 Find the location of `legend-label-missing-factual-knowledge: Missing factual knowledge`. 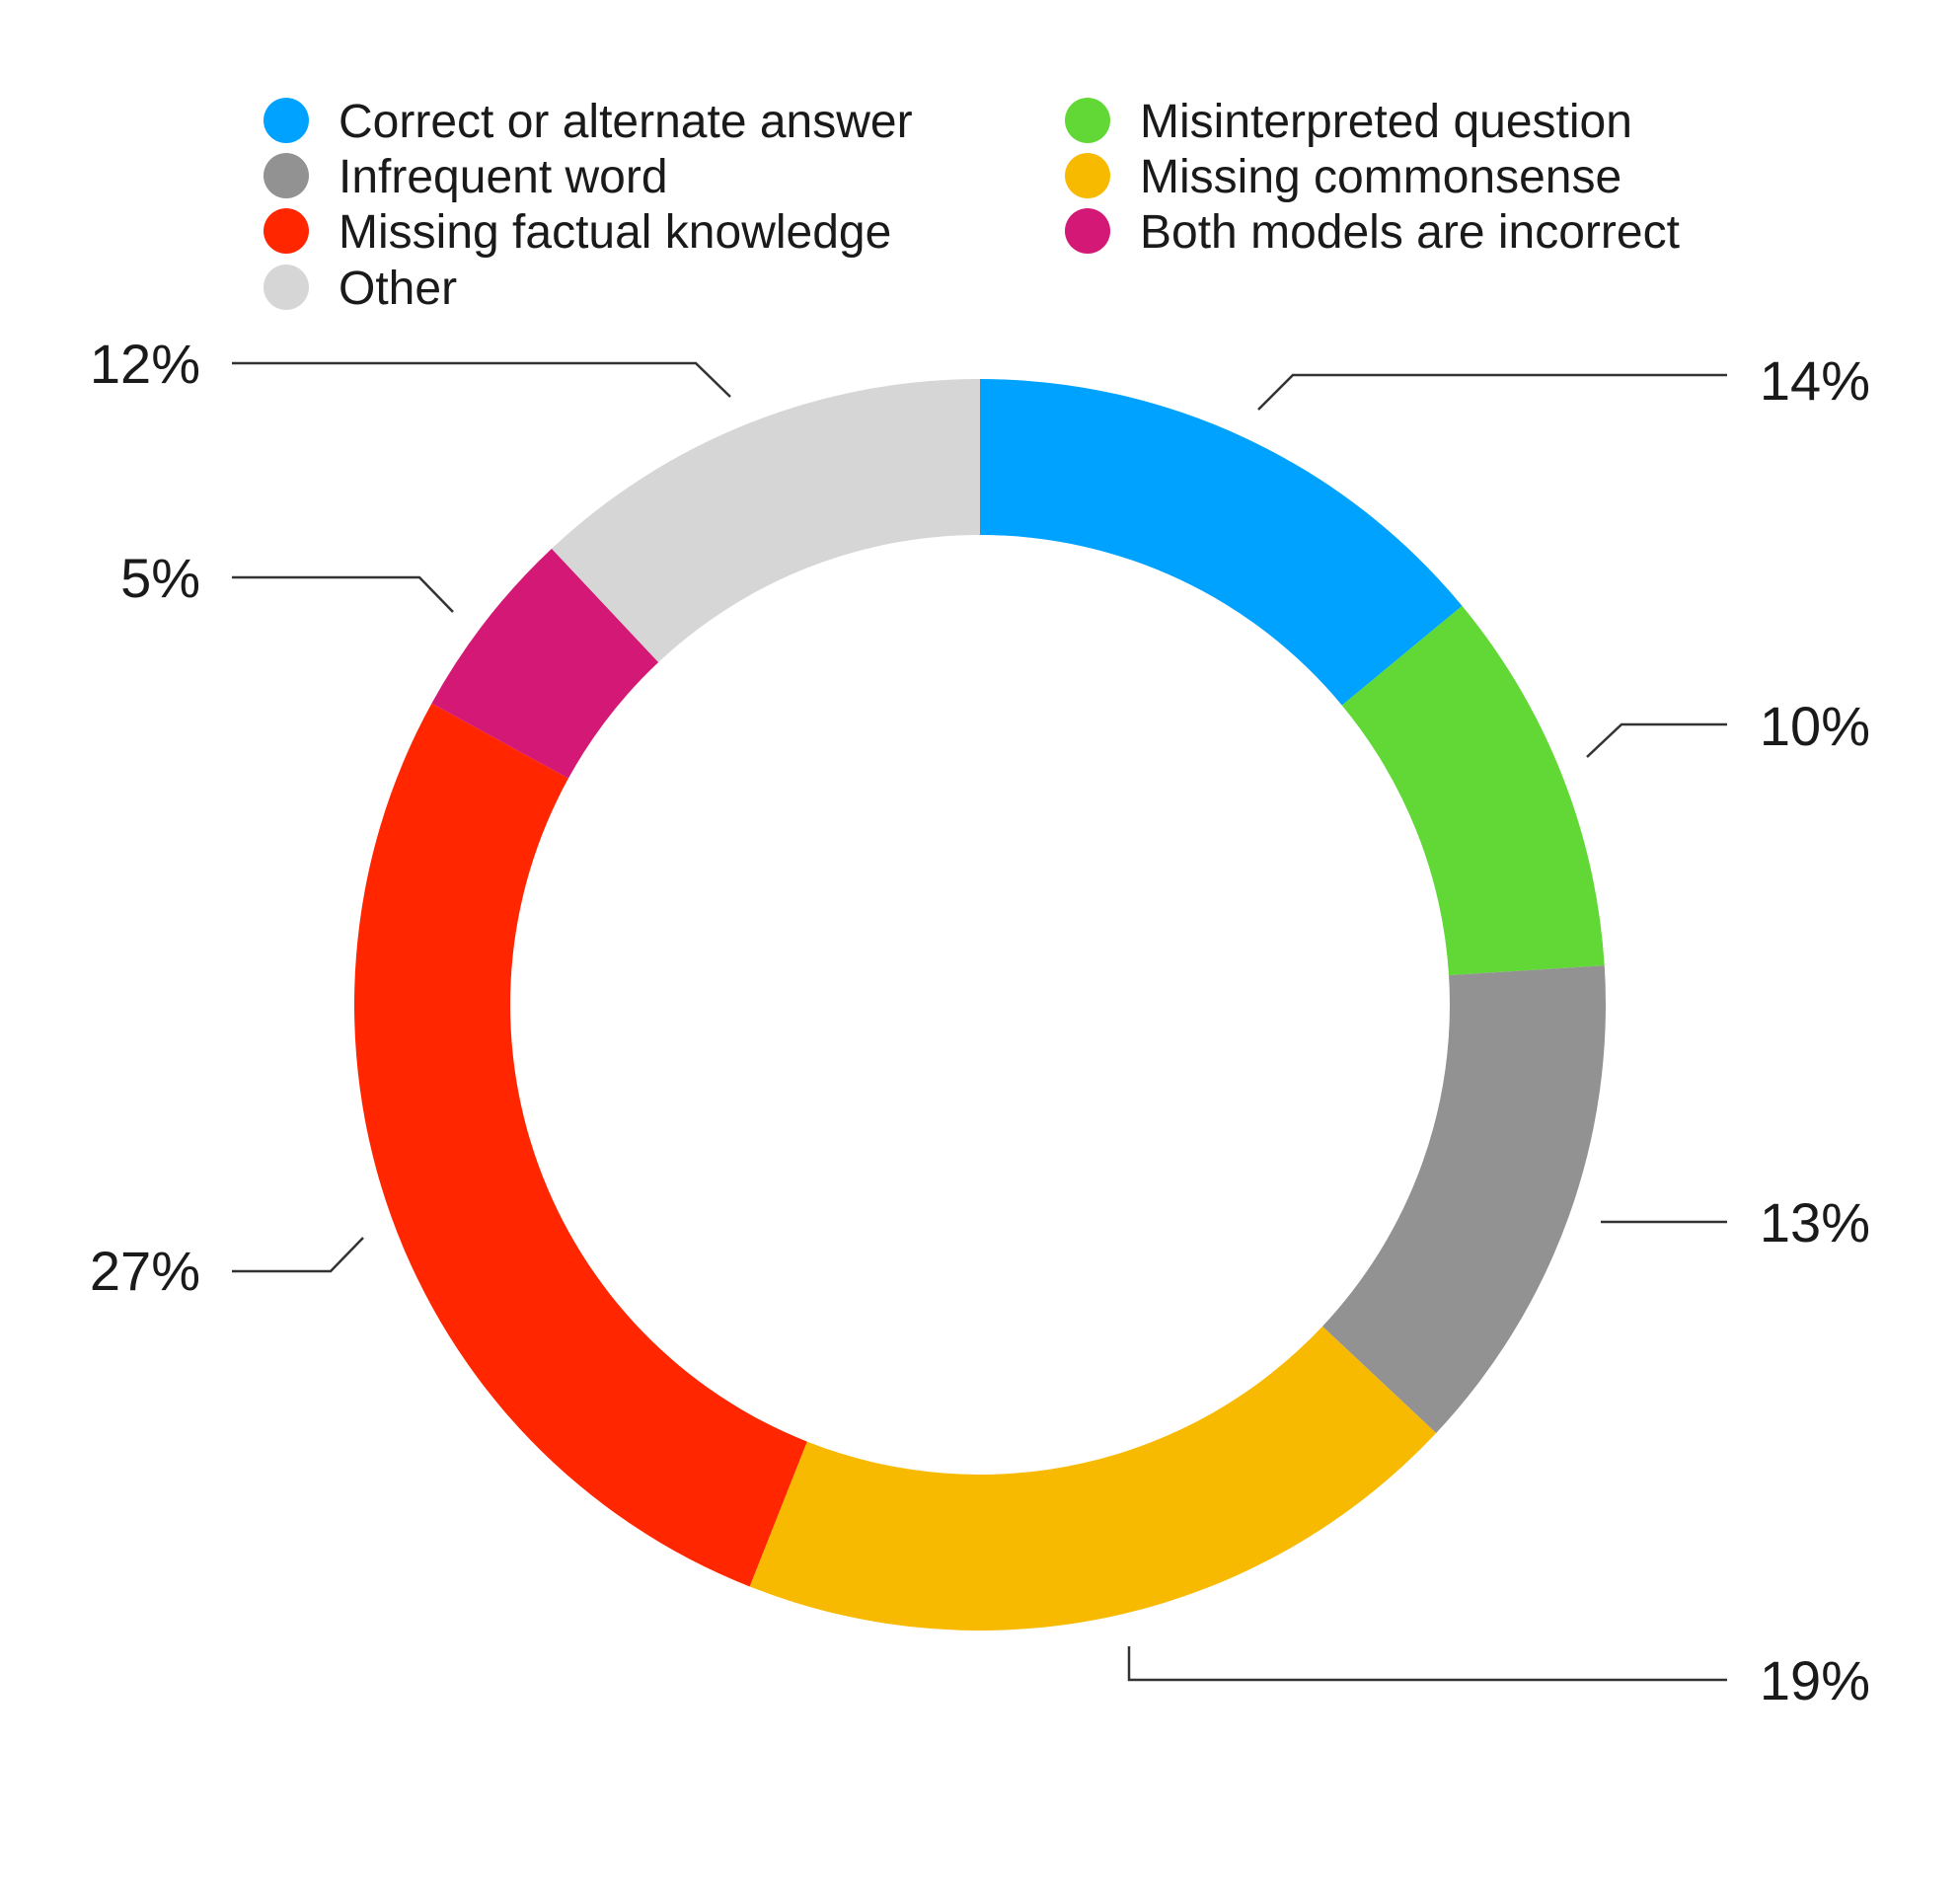

legend-label-missing-factual-knowledge: Missing factual knowledge is located at coordinates (615, 233).